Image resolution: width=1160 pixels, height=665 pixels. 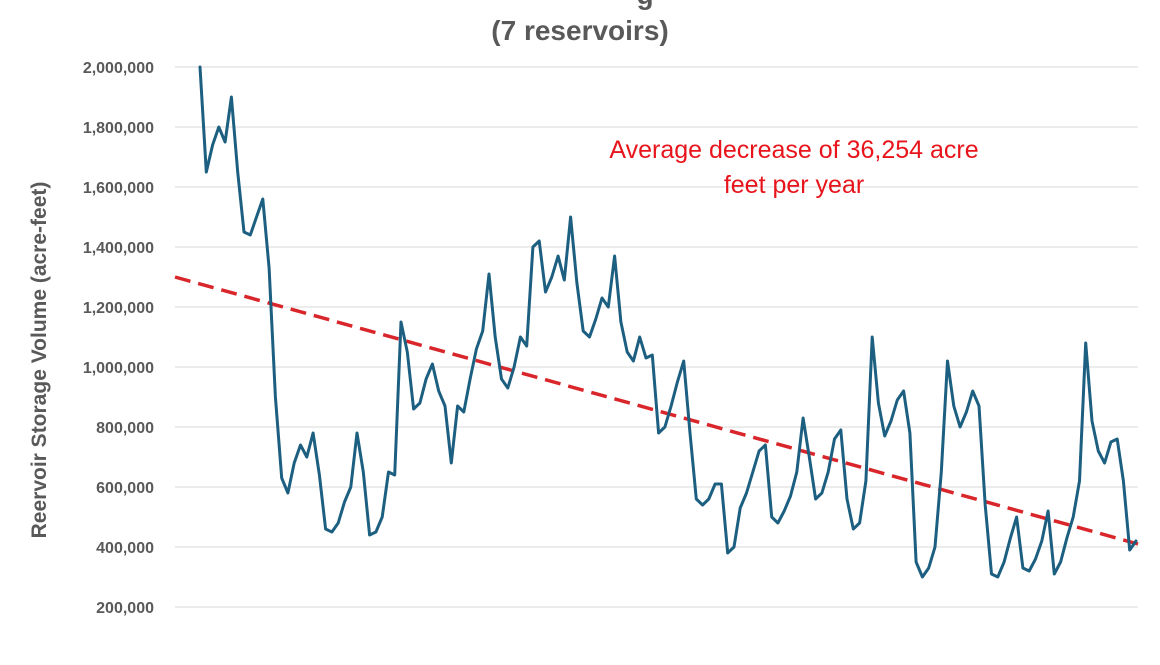 What do you see at coordinates (118, 368) in the screenshot?
I see `y-tick-label: 1,000,000` at bounding box center [118, 368].